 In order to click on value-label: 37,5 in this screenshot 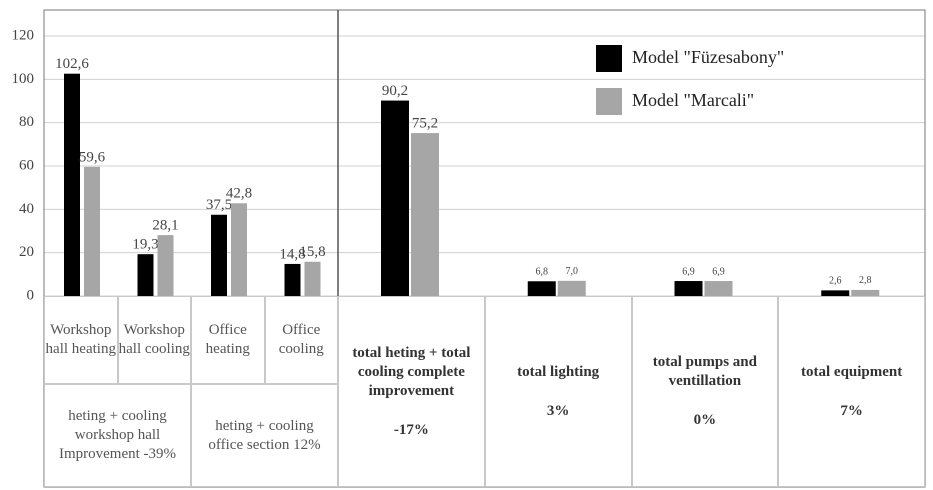, I will do `click(219, 205)`.